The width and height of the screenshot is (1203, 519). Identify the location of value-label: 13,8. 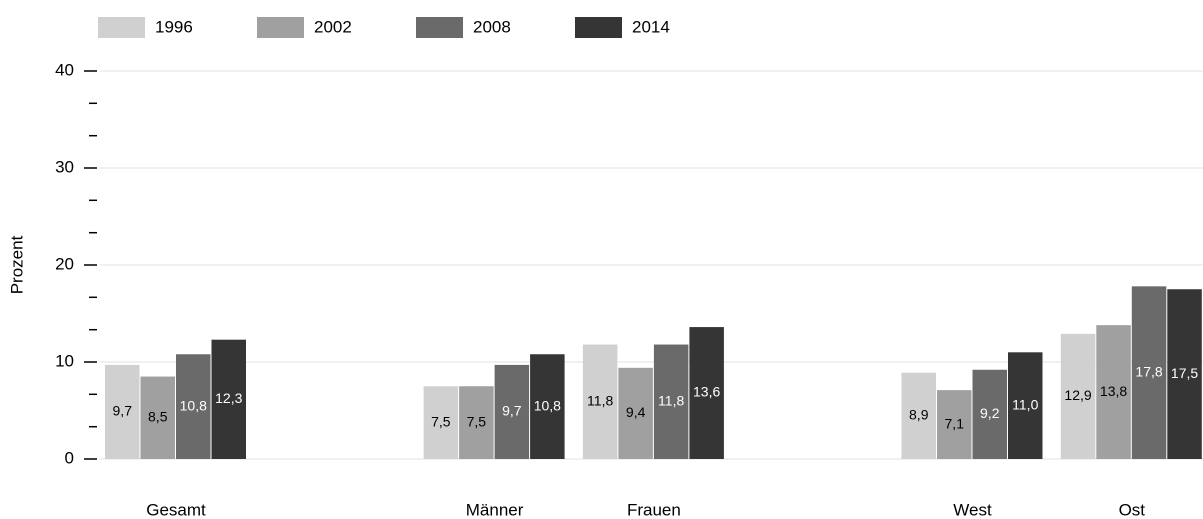
(1113, 391).